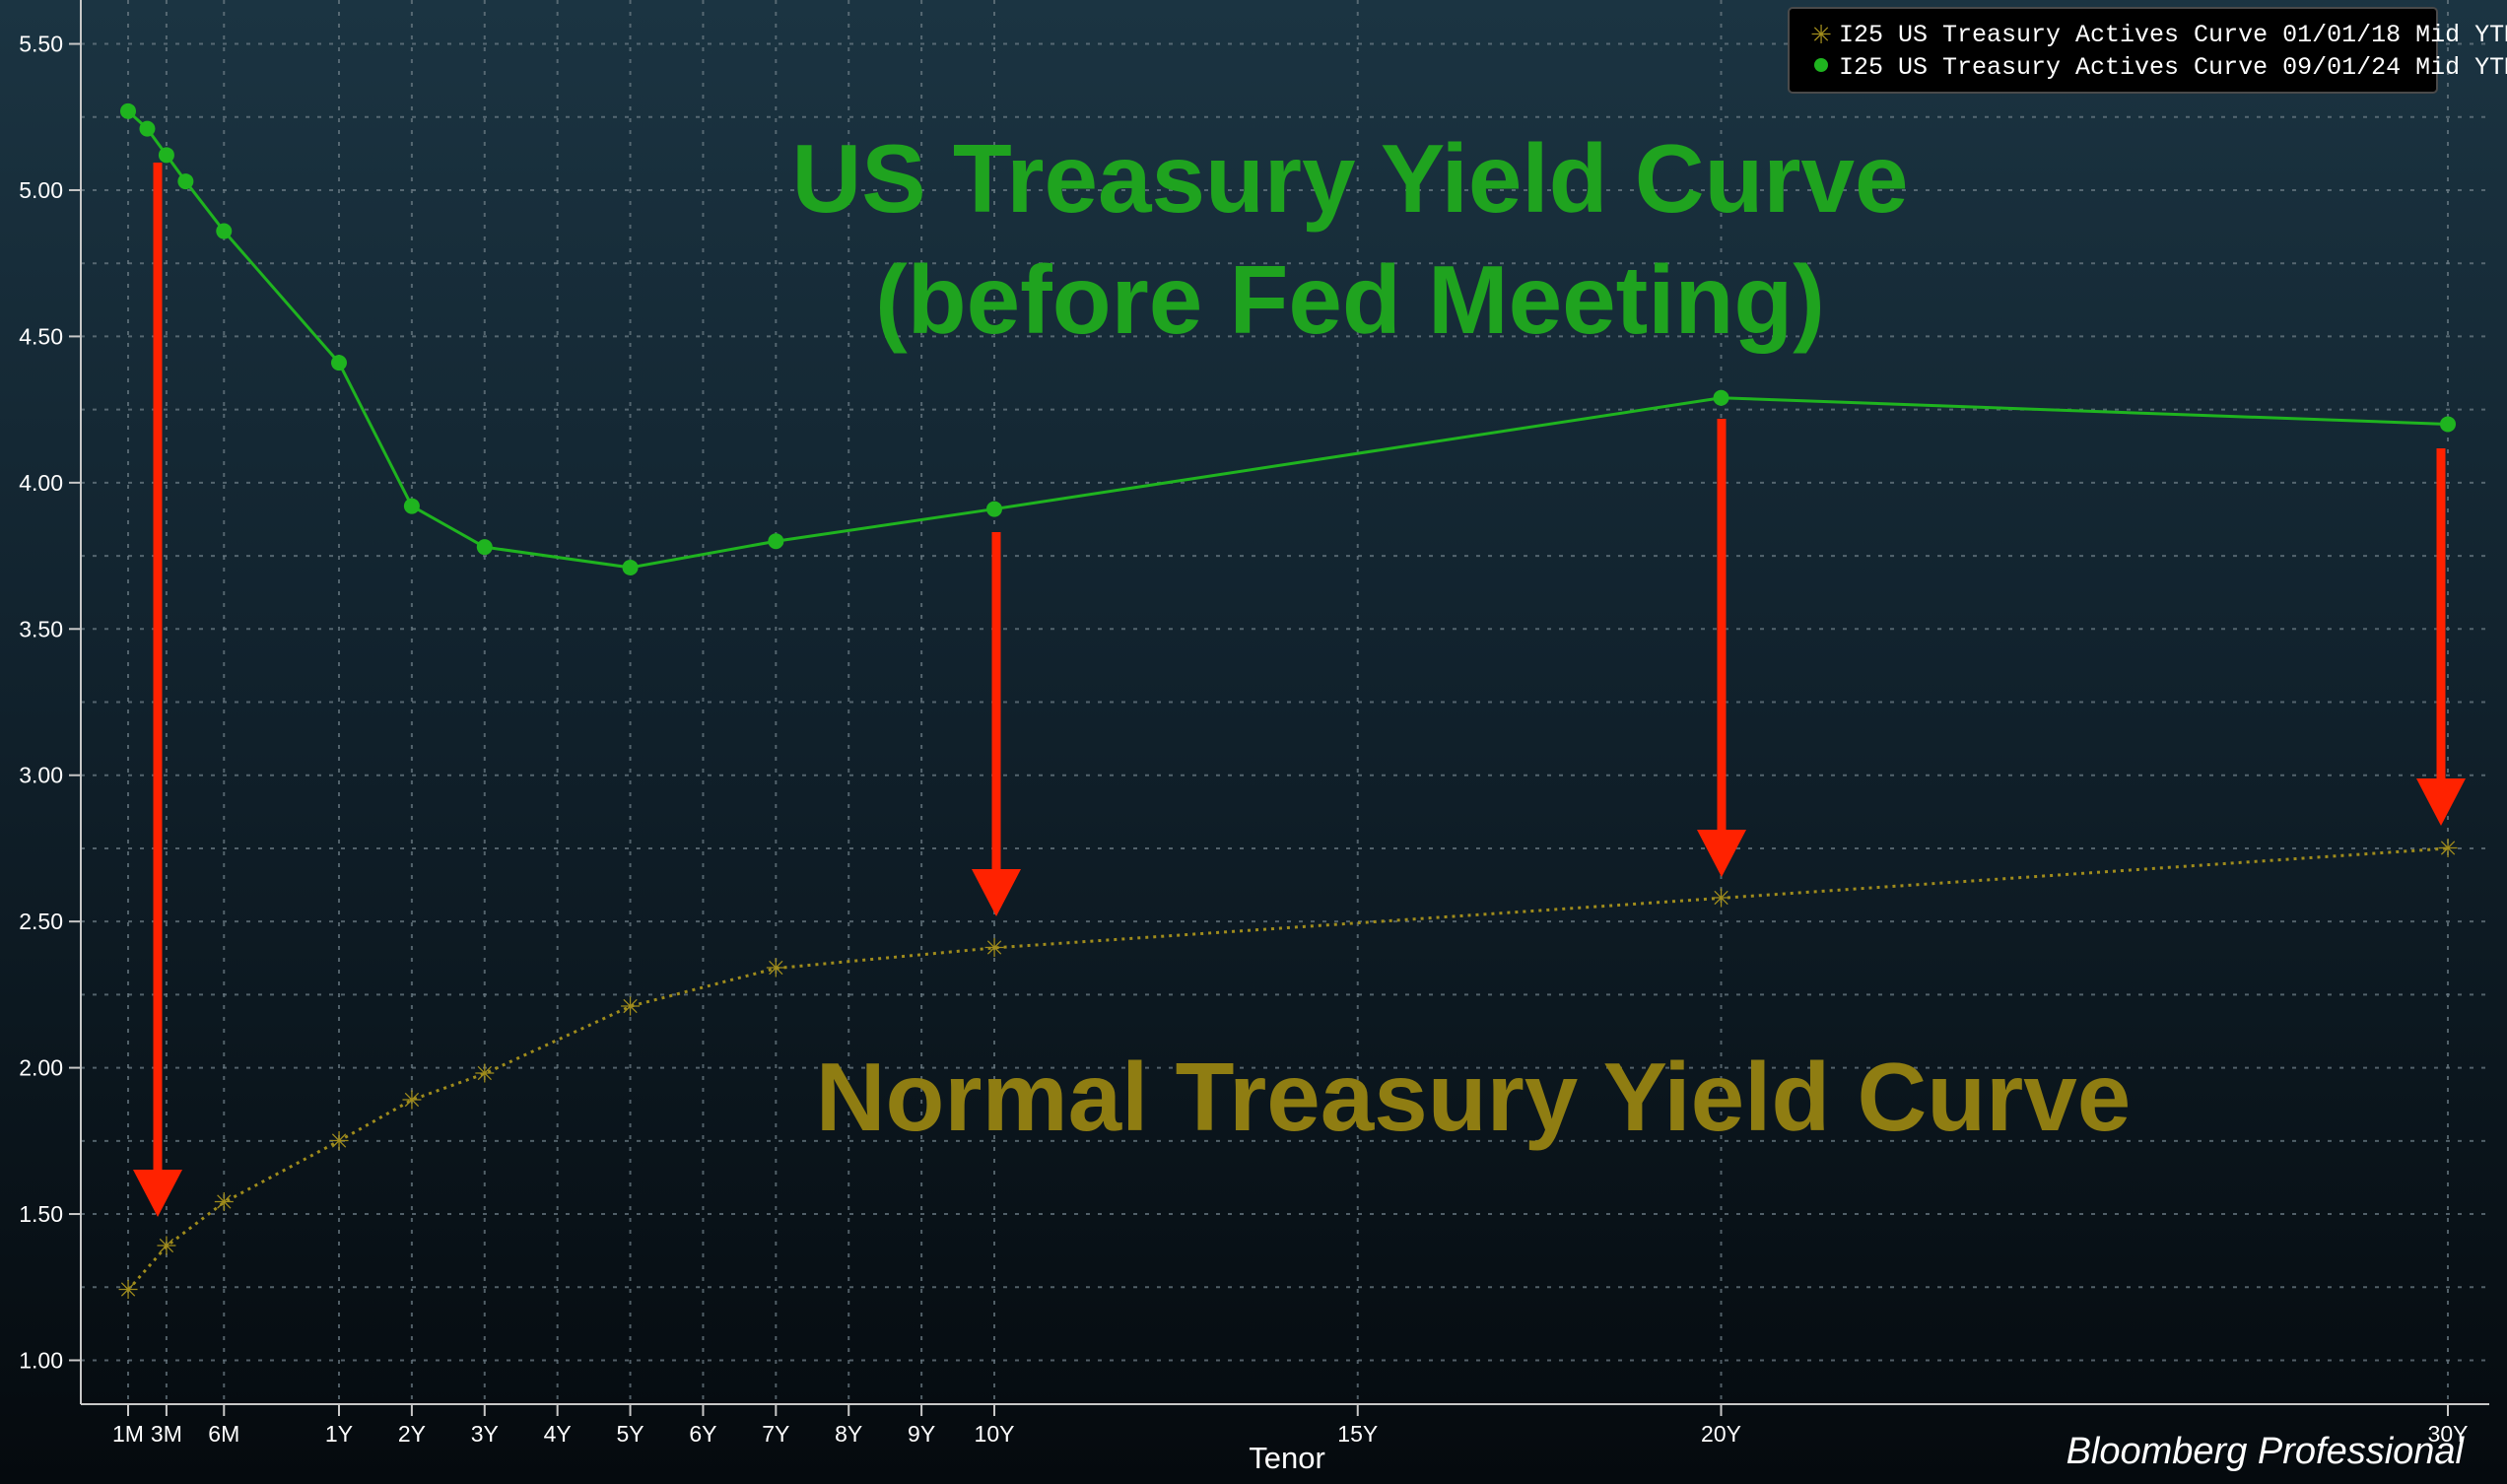 Image resolution: width=2507 pixels, height=1484 pixels. Describe the element at coordinates (630, 1434) in the screenshot. I see `x-tick-label: 5Y` at that location.